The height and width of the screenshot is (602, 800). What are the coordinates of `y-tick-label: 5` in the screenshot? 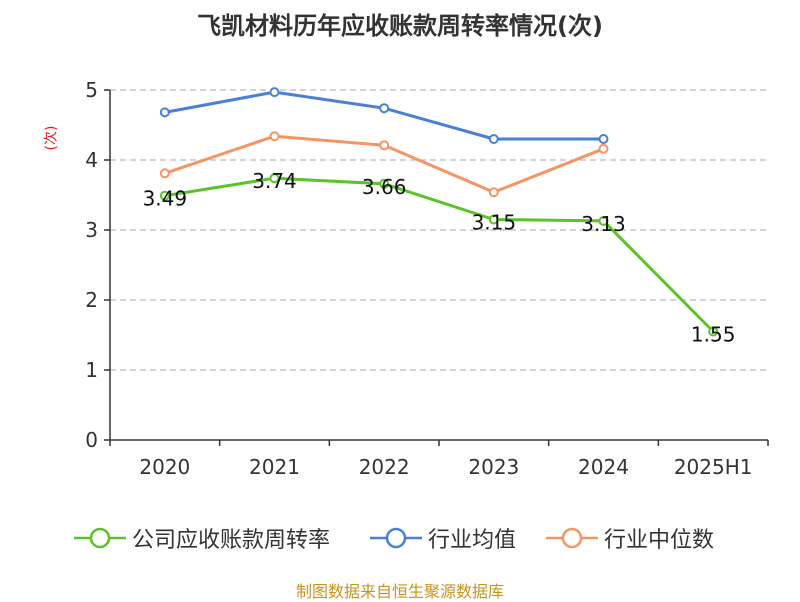 It's located at (91, 90).